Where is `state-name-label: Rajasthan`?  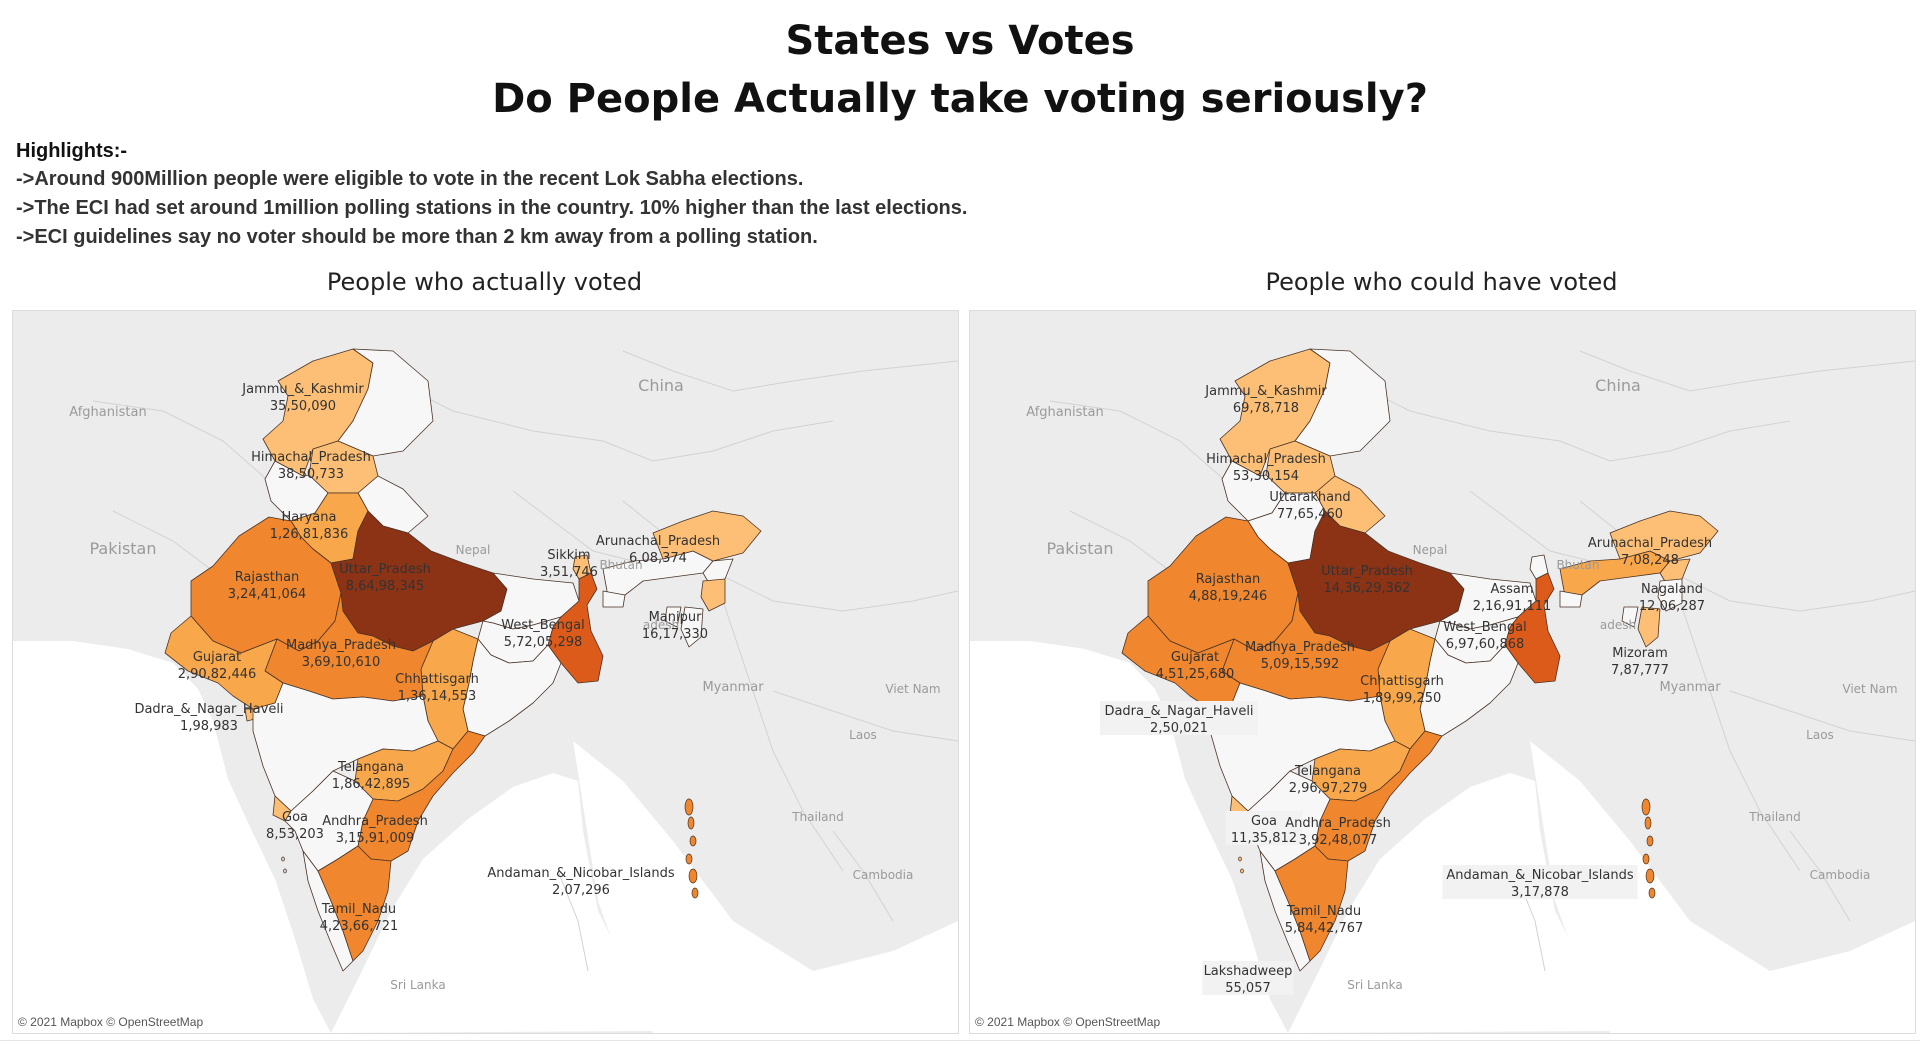 state-name-label: Rajasthan is located at coordinates (267, 577).